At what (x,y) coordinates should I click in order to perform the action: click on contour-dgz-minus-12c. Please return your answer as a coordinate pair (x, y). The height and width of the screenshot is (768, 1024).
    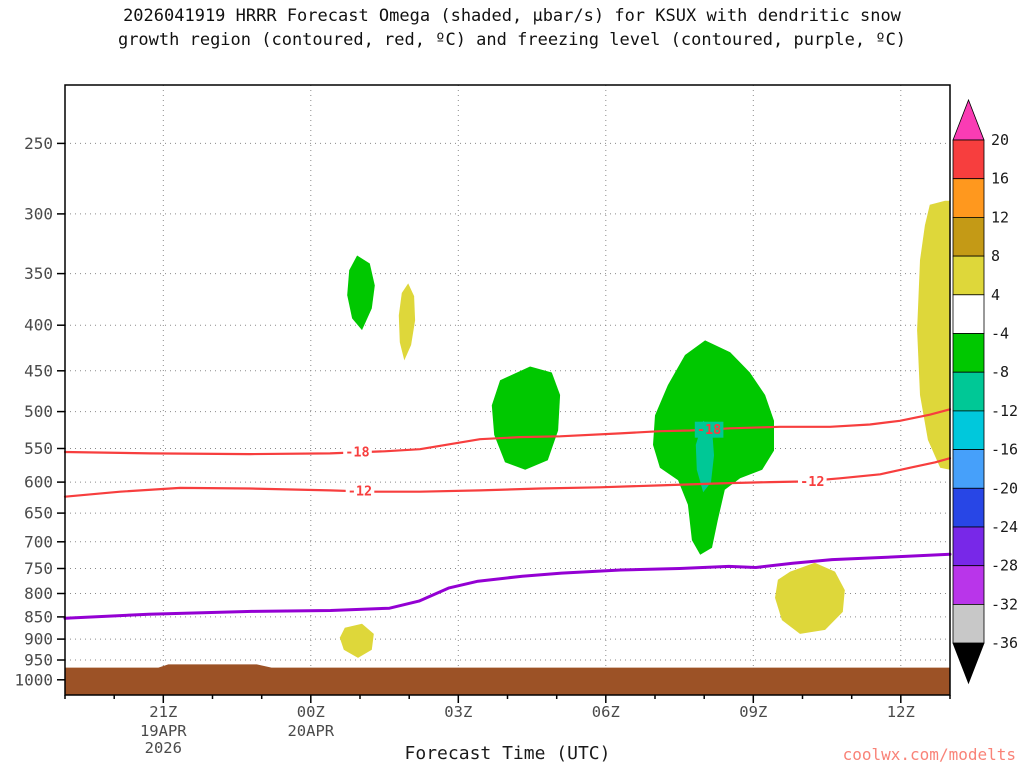
    Looking at the image, I should click on (507, 477).